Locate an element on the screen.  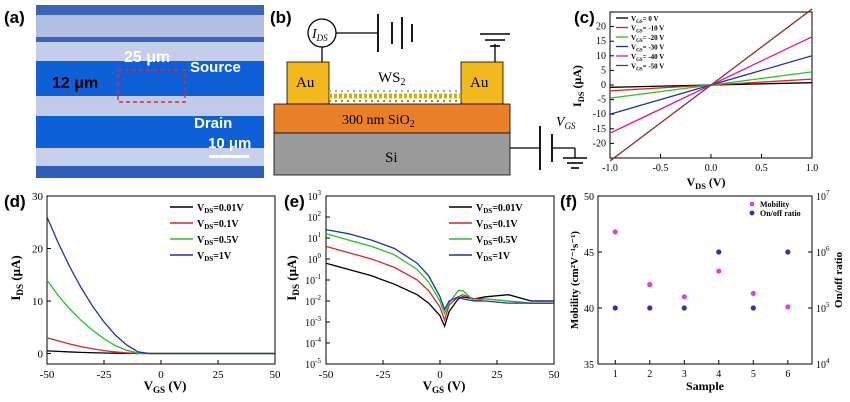
legend-label: VDS=0.5V is located at coordinates (218, 241).